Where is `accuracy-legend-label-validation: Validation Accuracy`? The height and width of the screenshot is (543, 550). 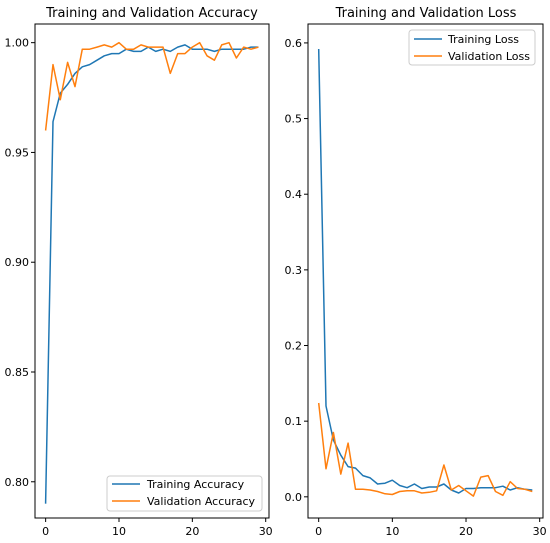
accuracy-legend-label-validation: Validation Accuracy is located at coordinates (201, 501).